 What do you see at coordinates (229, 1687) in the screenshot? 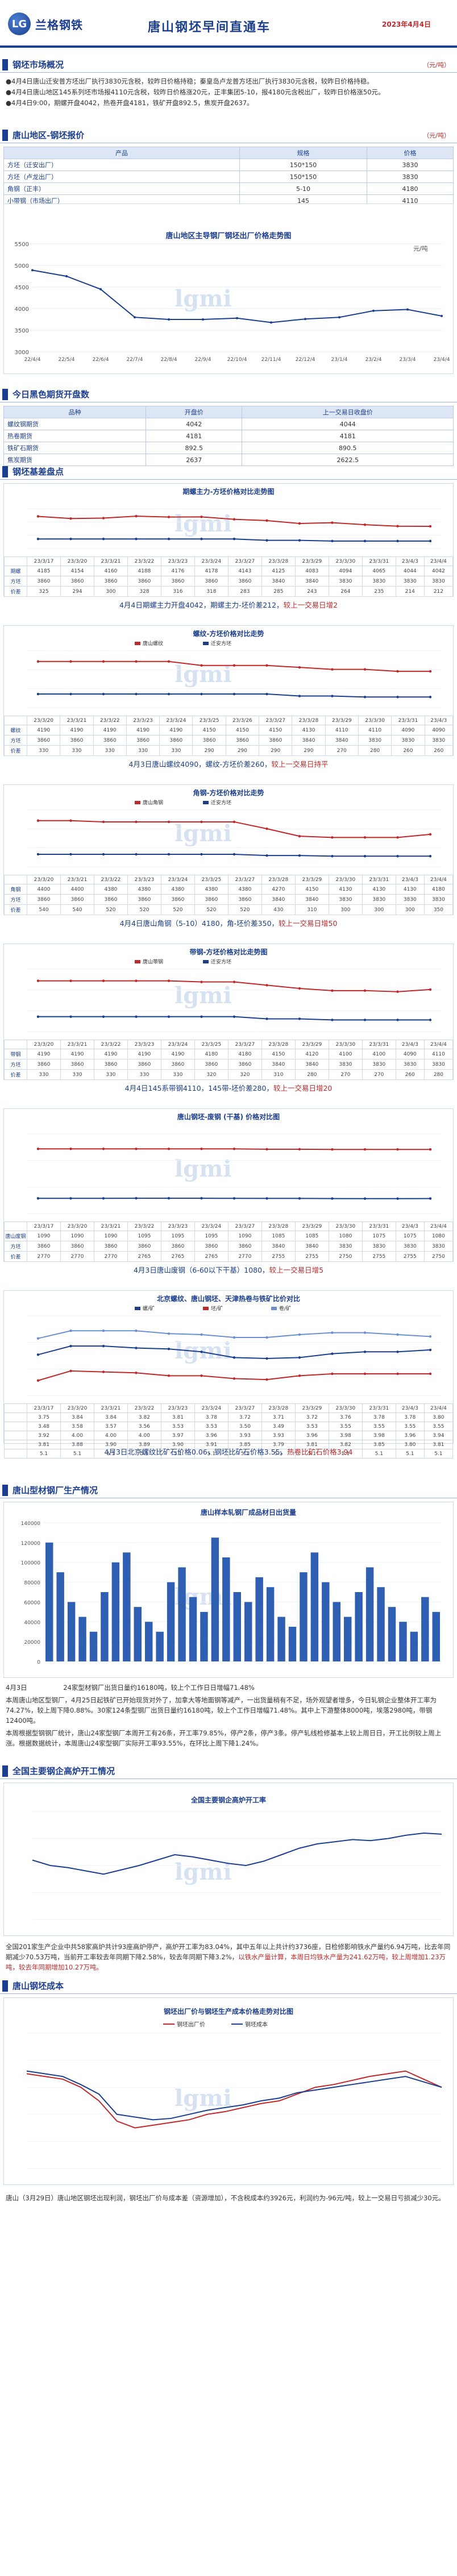
I see `production-caption: 4月3日 24家型材钢厂出货日量约16180吨，较上个工作日日增幅71.48%` at bounding box center [229, 1687].